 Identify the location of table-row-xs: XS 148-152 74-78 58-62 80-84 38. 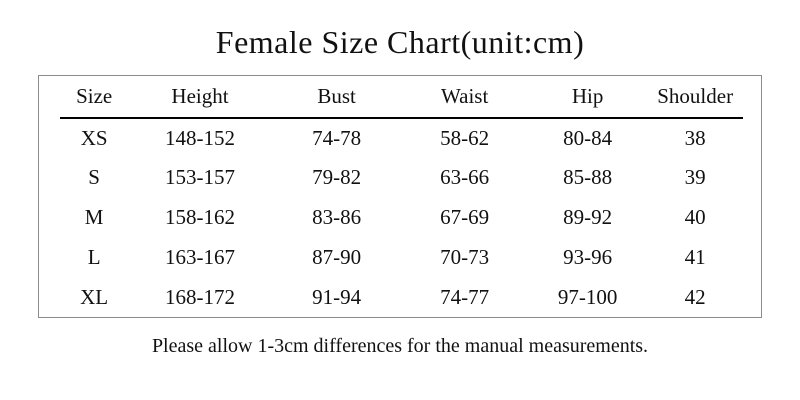
(401, 138).